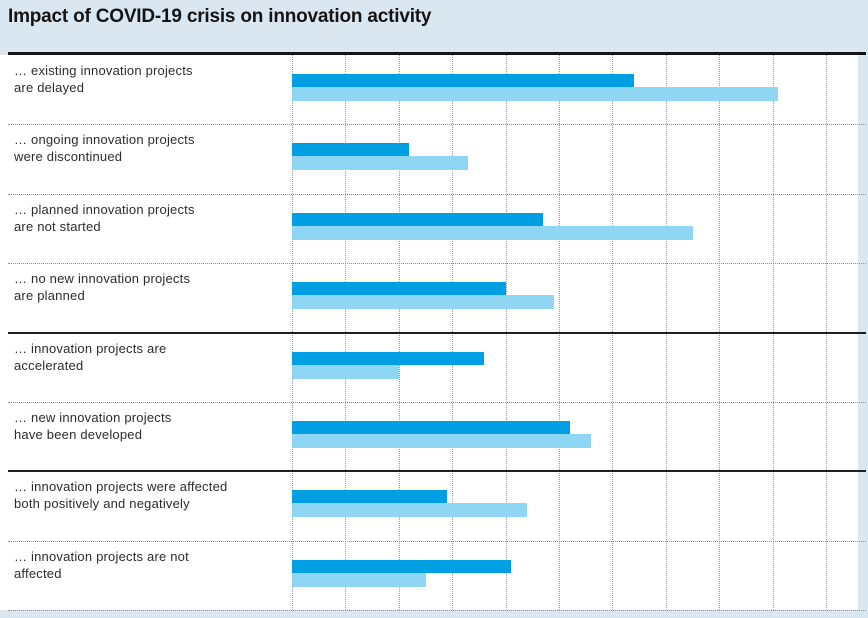 This screenshot has height=618, width=868. Describe the element at coordinates (49, 87) in the screenshot. I see `category-label-line: are delayed` at that location.